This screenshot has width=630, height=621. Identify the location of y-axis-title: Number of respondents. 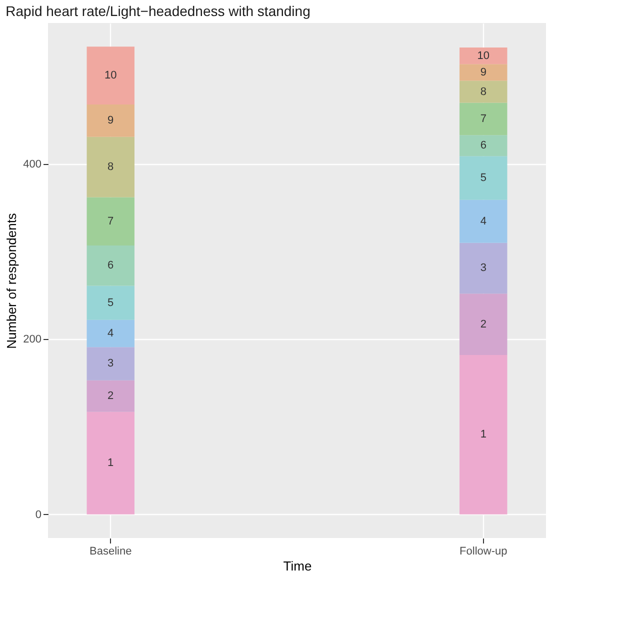
(12, 280).